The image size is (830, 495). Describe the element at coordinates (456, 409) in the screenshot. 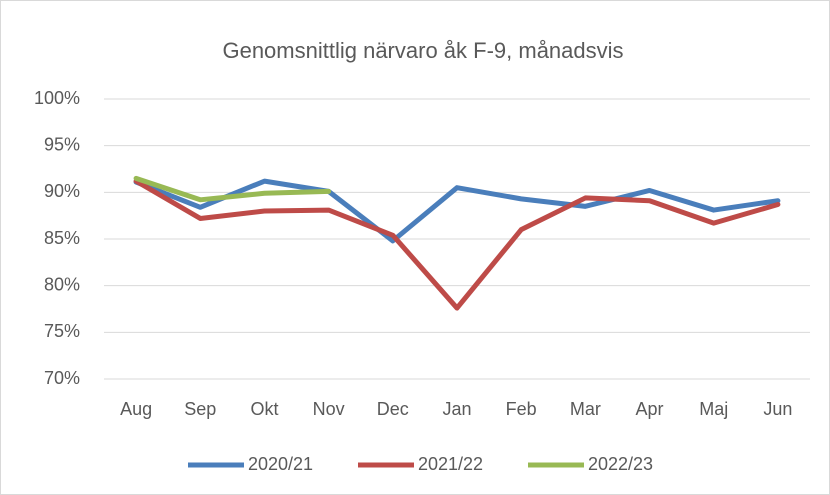

I see `x-tick-label: Jan` at that location.